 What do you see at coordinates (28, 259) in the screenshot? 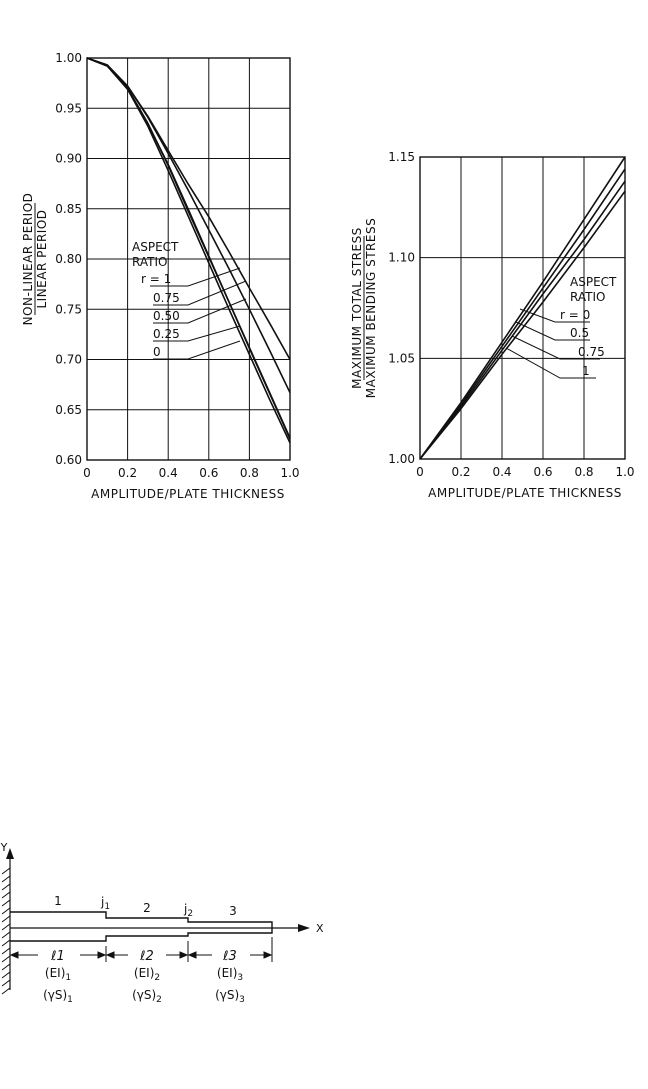
I see `chart1-y-label-numerator: NON-LINEAR PERIOD` at bounding box center [28, 259].